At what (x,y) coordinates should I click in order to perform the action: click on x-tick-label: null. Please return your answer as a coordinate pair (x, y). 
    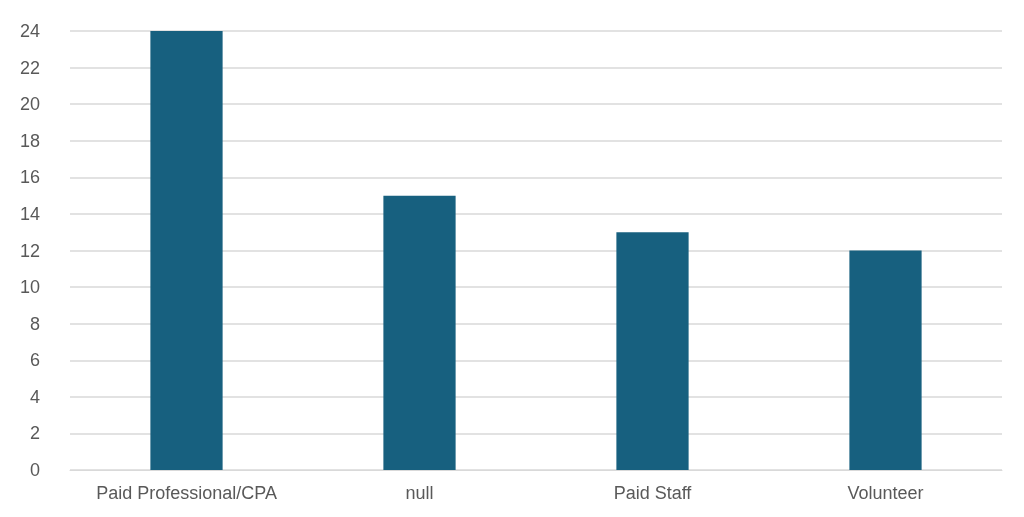
    Looking at the image, I should click on (419, 493).